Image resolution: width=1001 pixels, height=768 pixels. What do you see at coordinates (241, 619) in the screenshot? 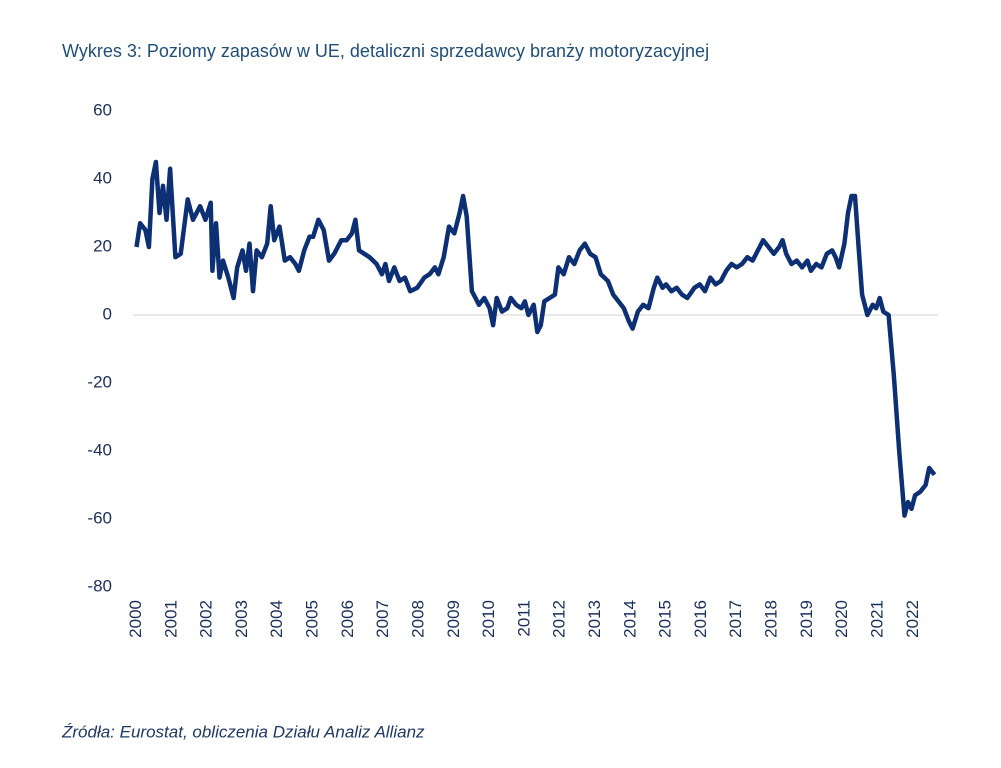
I see `x-tick-label: 2003` at bounding box center [241, 619].